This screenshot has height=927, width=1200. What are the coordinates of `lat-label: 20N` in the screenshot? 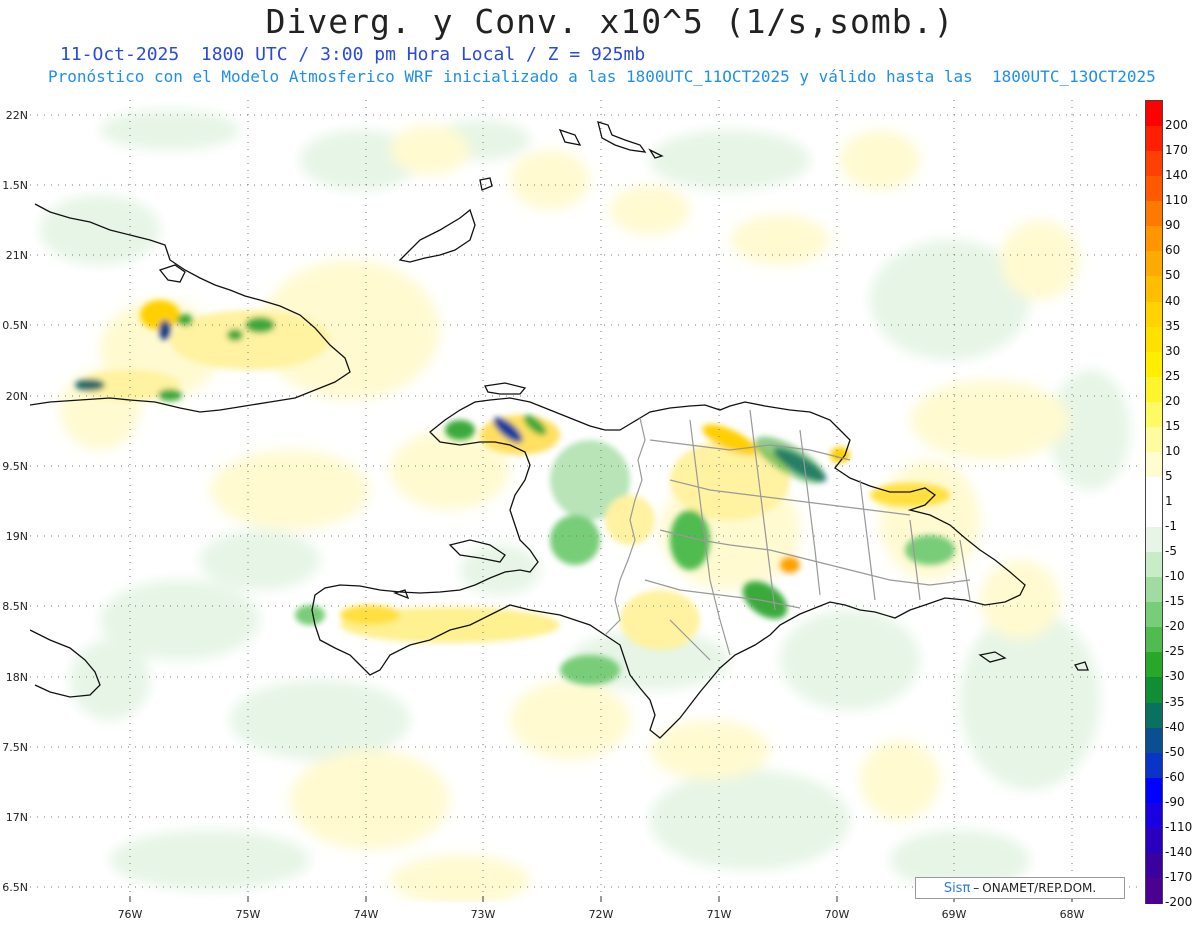 It's located at (17, 396).